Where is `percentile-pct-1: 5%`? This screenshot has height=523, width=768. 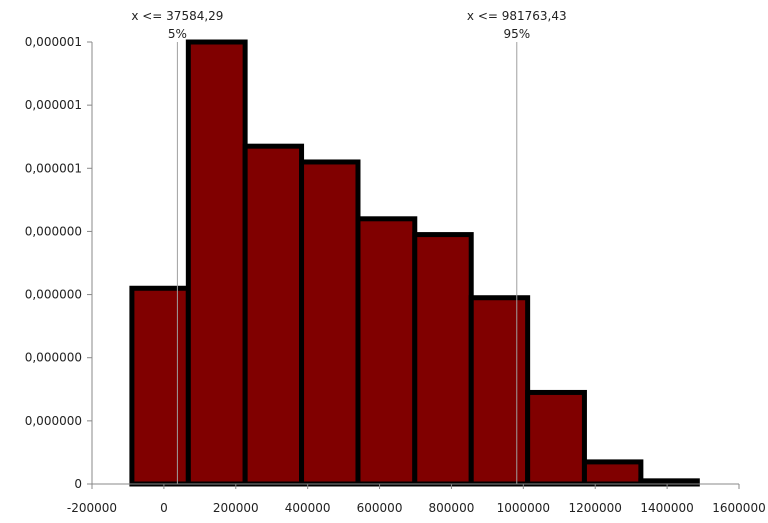 percentile-pct-1: 5% is located at coordinates (177, 34).